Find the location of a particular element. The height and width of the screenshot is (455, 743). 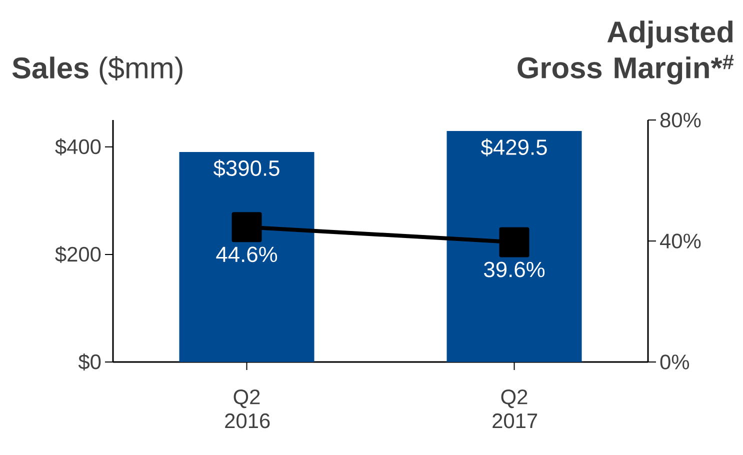

data-label: 44.6% is located at coordinates (247, 254).